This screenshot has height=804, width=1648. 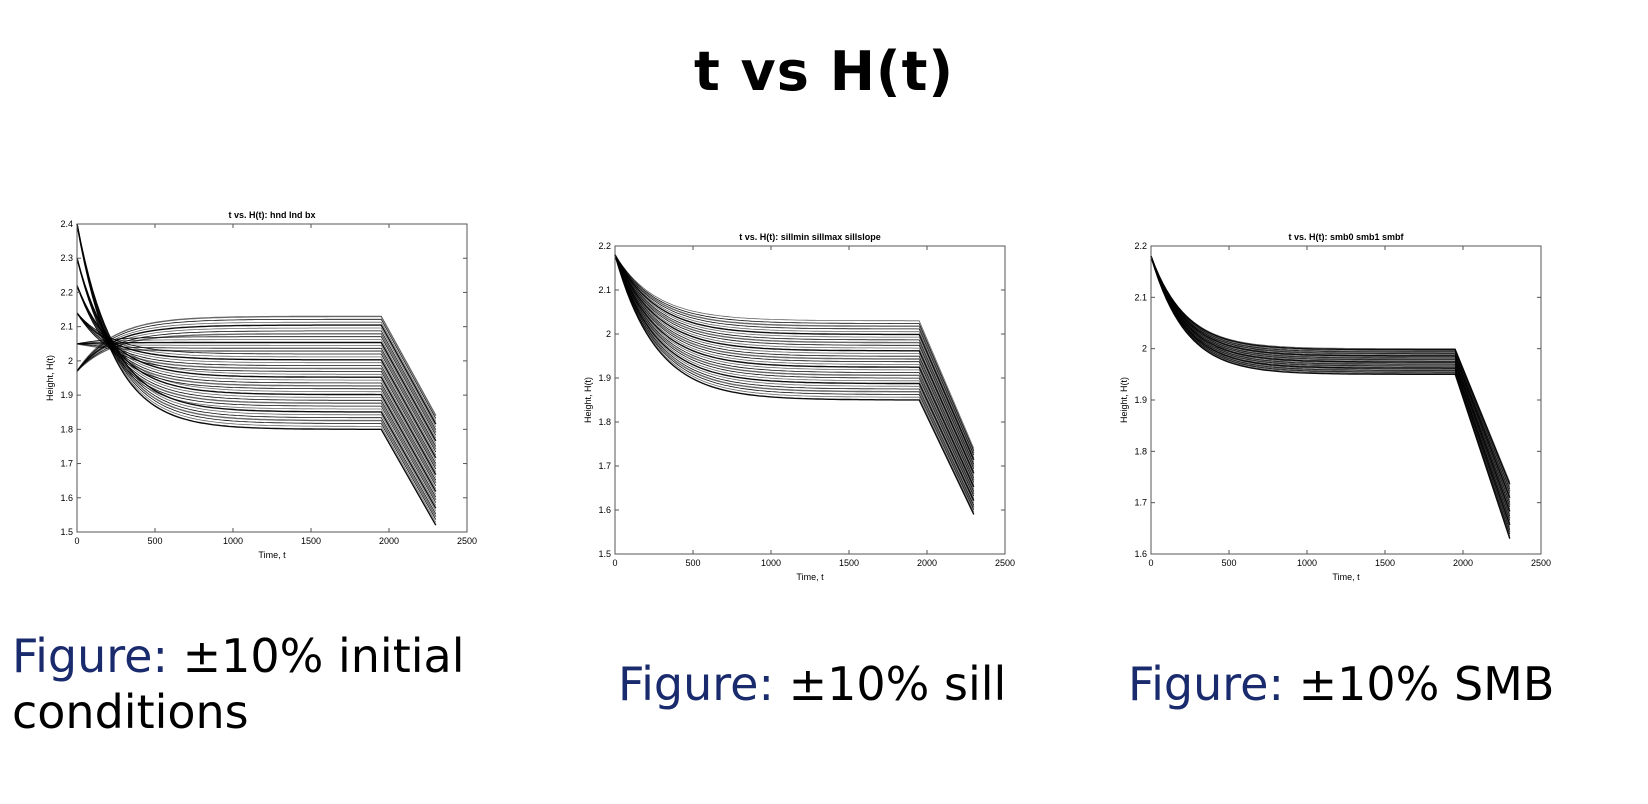 What do you see at coordinates (272, 215) in the screenshot?
I see `chart-title: t vs. H(t): hnd lnd bx` at bounding box center [272, 215].